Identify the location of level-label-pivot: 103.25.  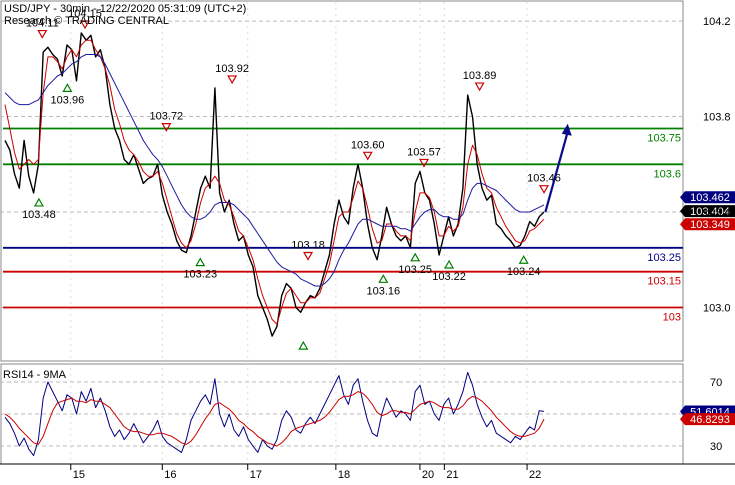
(664, 258).